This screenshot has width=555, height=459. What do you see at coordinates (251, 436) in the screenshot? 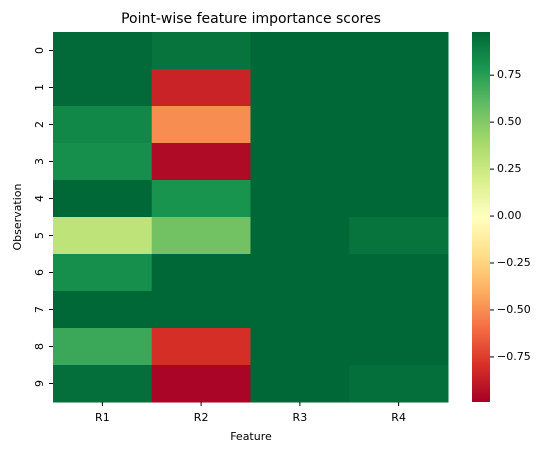
I see `x-axis-label: Feature` at bounding box center [251, 436].